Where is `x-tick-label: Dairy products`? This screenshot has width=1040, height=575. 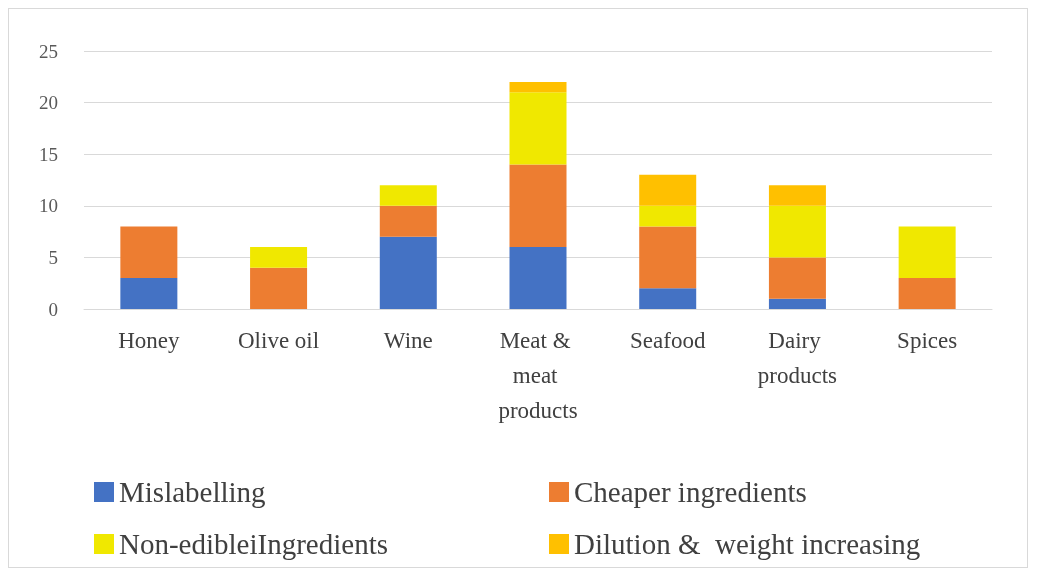 x-tick-label: Dairy products is located at coordinates (797, 358).